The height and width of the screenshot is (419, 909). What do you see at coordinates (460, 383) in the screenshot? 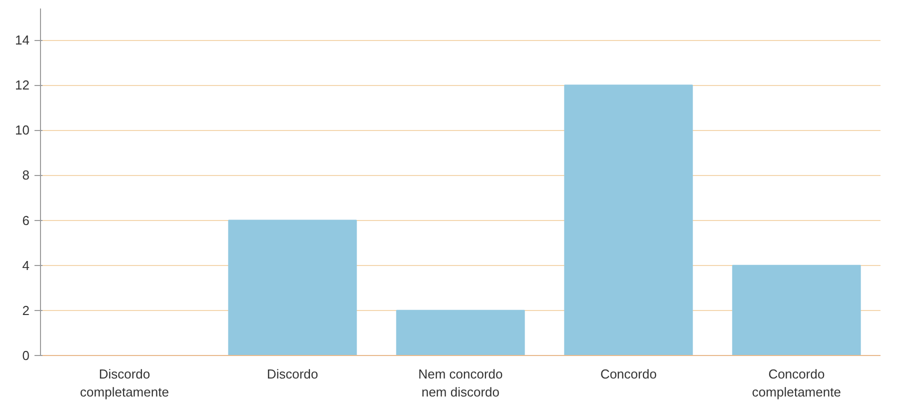
I see `x-tick-label: Nem concordo nem discordo` at bounding box center [460, 383].